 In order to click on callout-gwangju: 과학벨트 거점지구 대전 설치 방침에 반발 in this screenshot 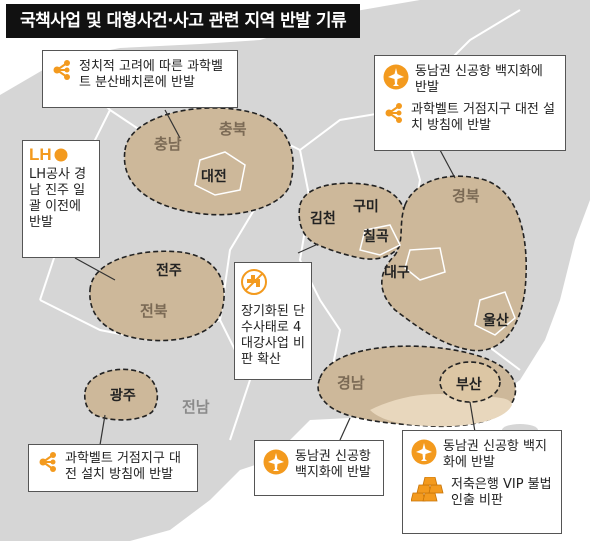, I will do `click(113, 468)`.